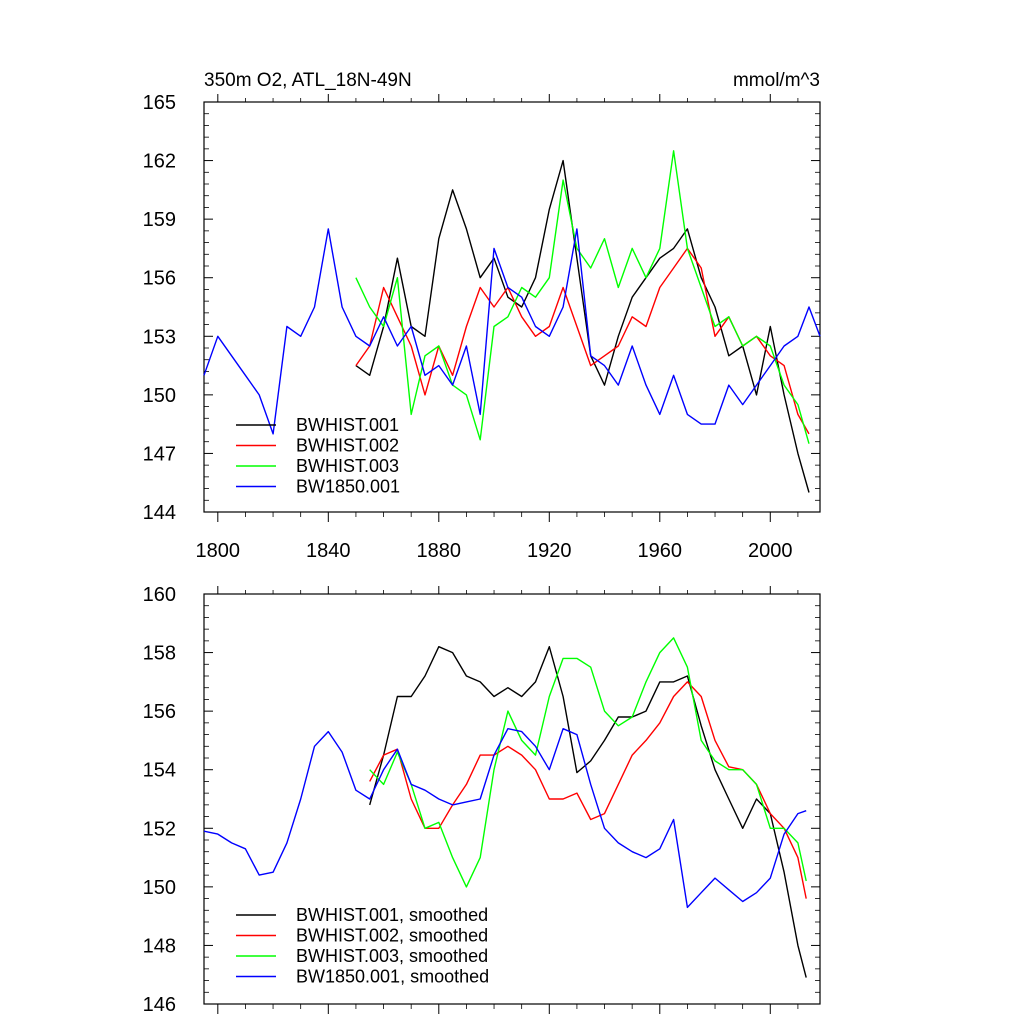 This screenshot has height=1024, width=1024. I want to click on top-ytick-label: 162, so click(159, 162).